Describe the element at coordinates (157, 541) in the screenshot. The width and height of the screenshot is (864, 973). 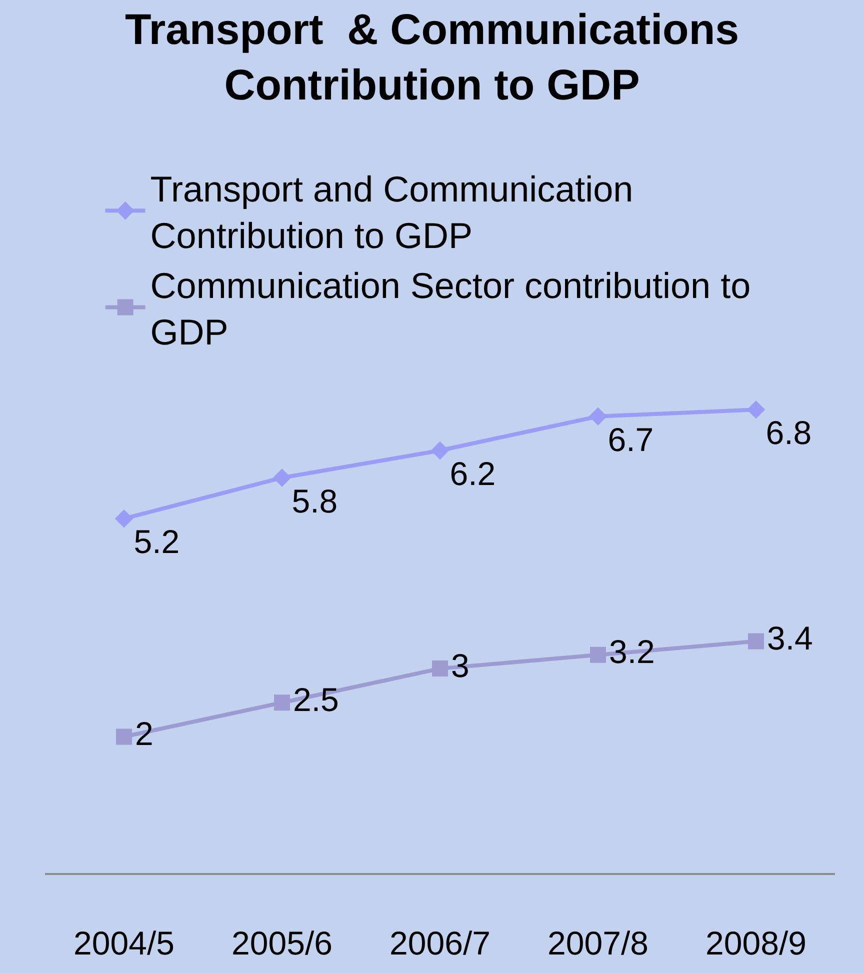
I see `data-label: 5.2` at that location.